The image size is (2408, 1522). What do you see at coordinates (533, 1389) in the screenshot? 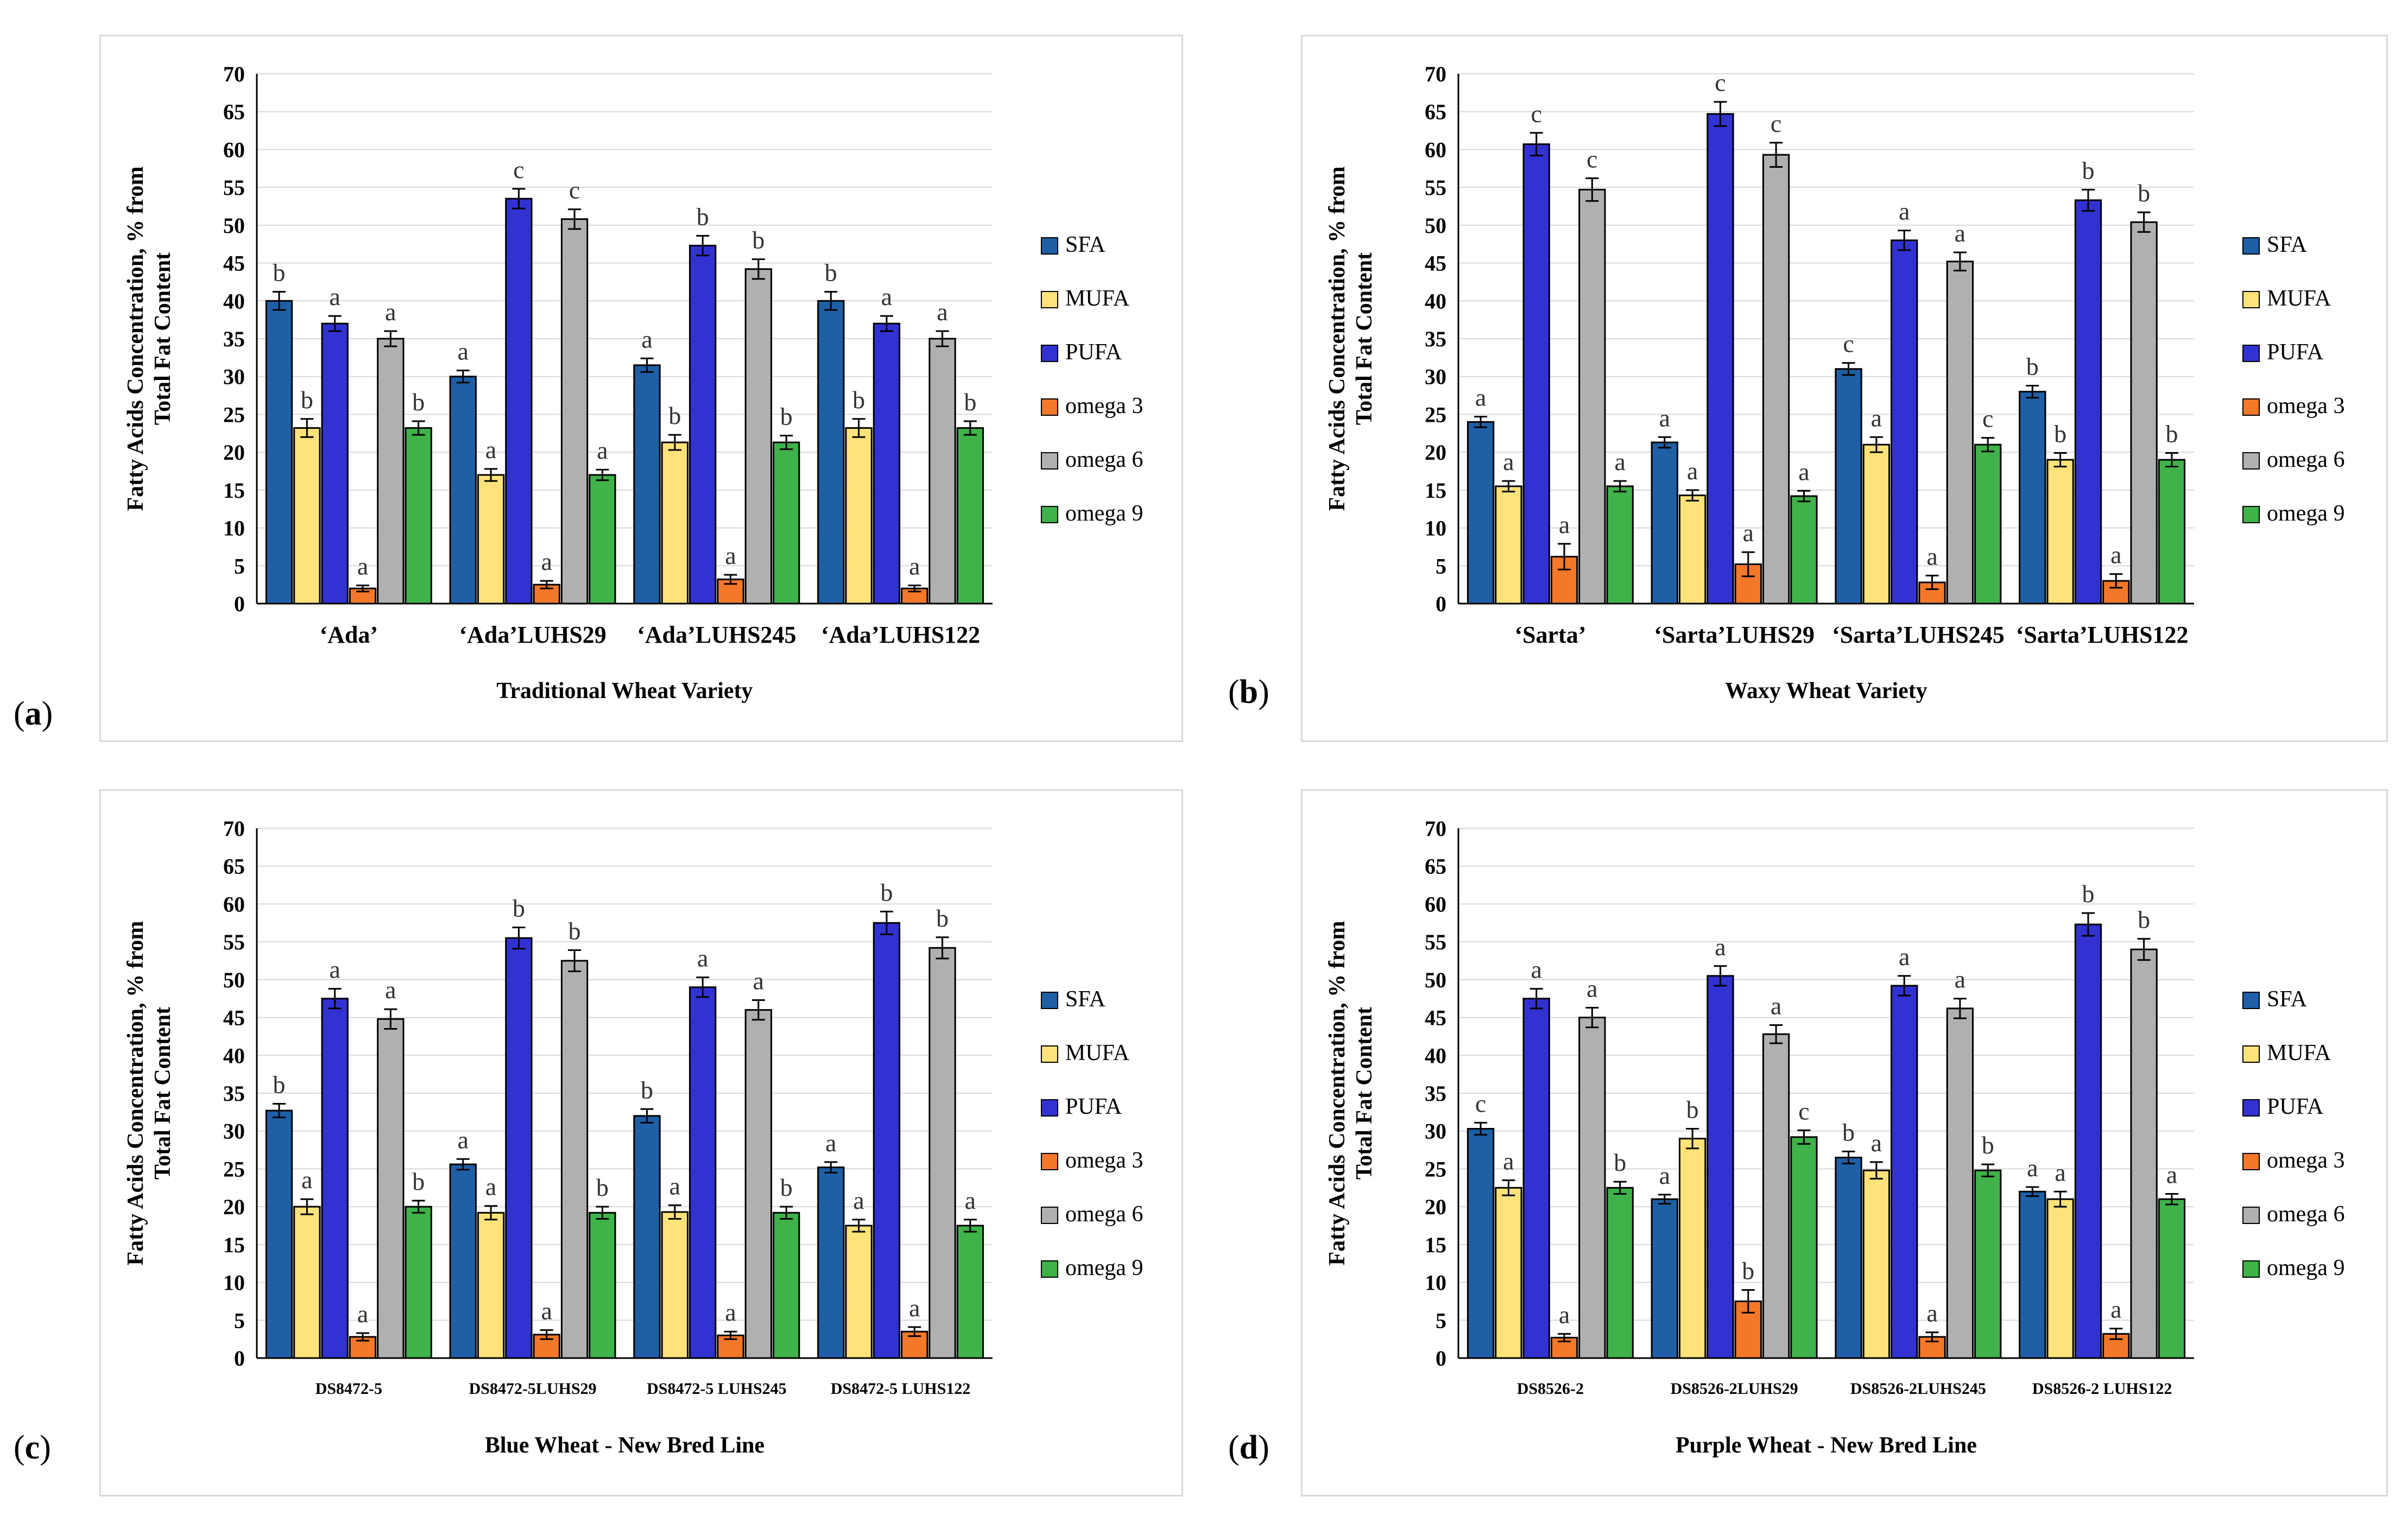
I see `category-label: DS8472-5LUHS29` at bounding box center [533, 1389].